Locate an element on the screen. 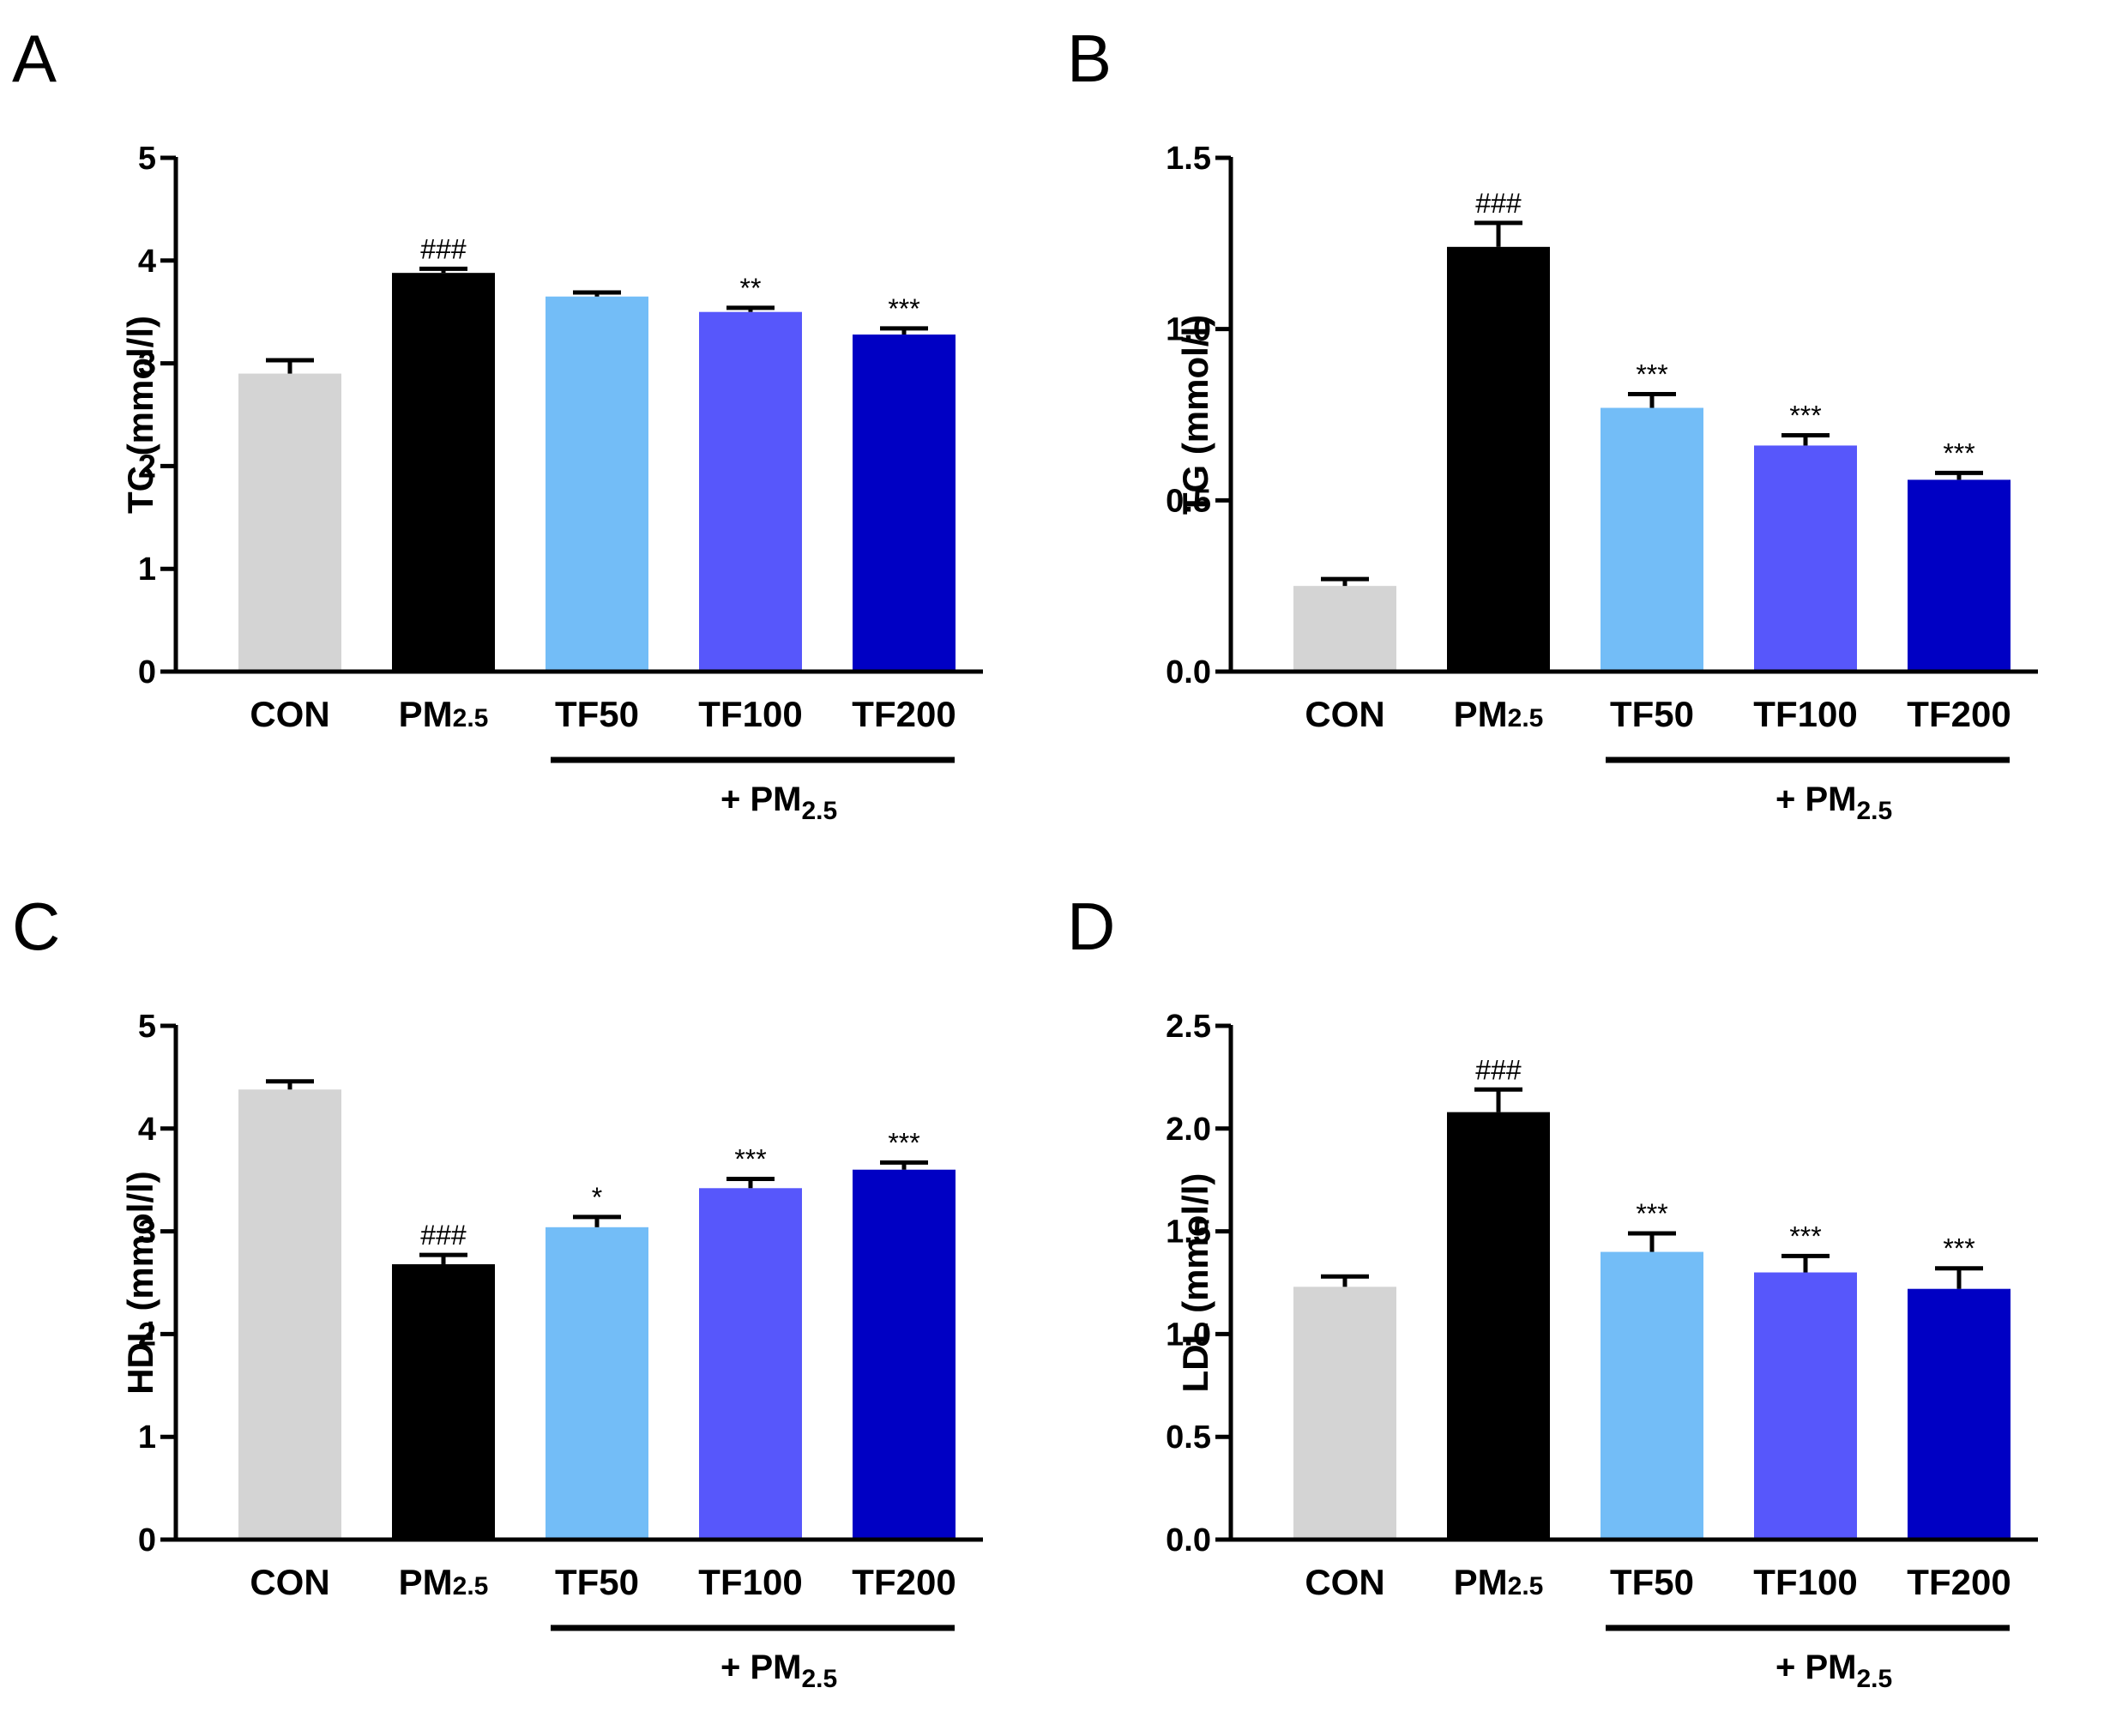 This screenshot has width=2110, height=1736. panel-letter: D is located at coordinates (1091, 926).